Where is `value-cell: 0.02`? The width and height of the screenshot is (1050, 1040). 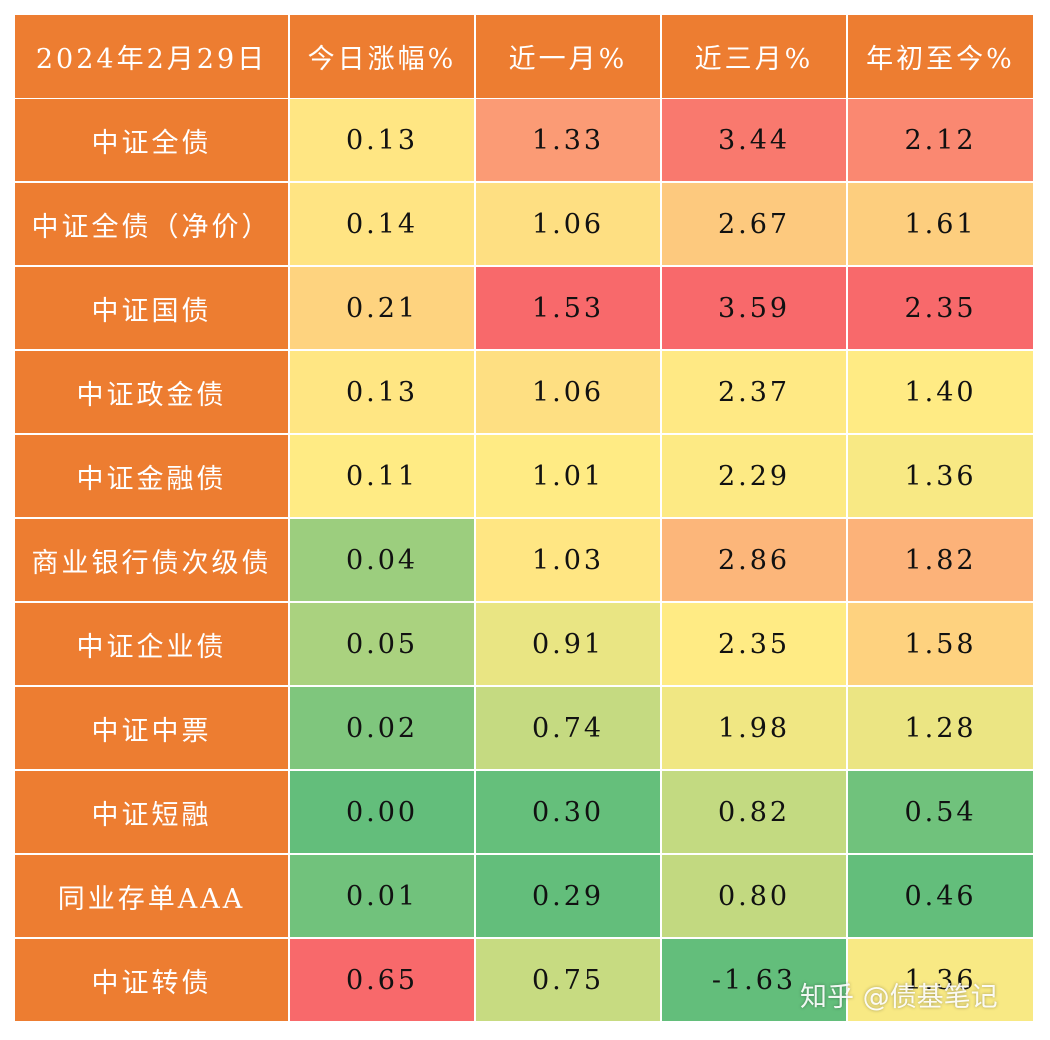 value-cell: 0.02 is located at coordinates (382, 728).